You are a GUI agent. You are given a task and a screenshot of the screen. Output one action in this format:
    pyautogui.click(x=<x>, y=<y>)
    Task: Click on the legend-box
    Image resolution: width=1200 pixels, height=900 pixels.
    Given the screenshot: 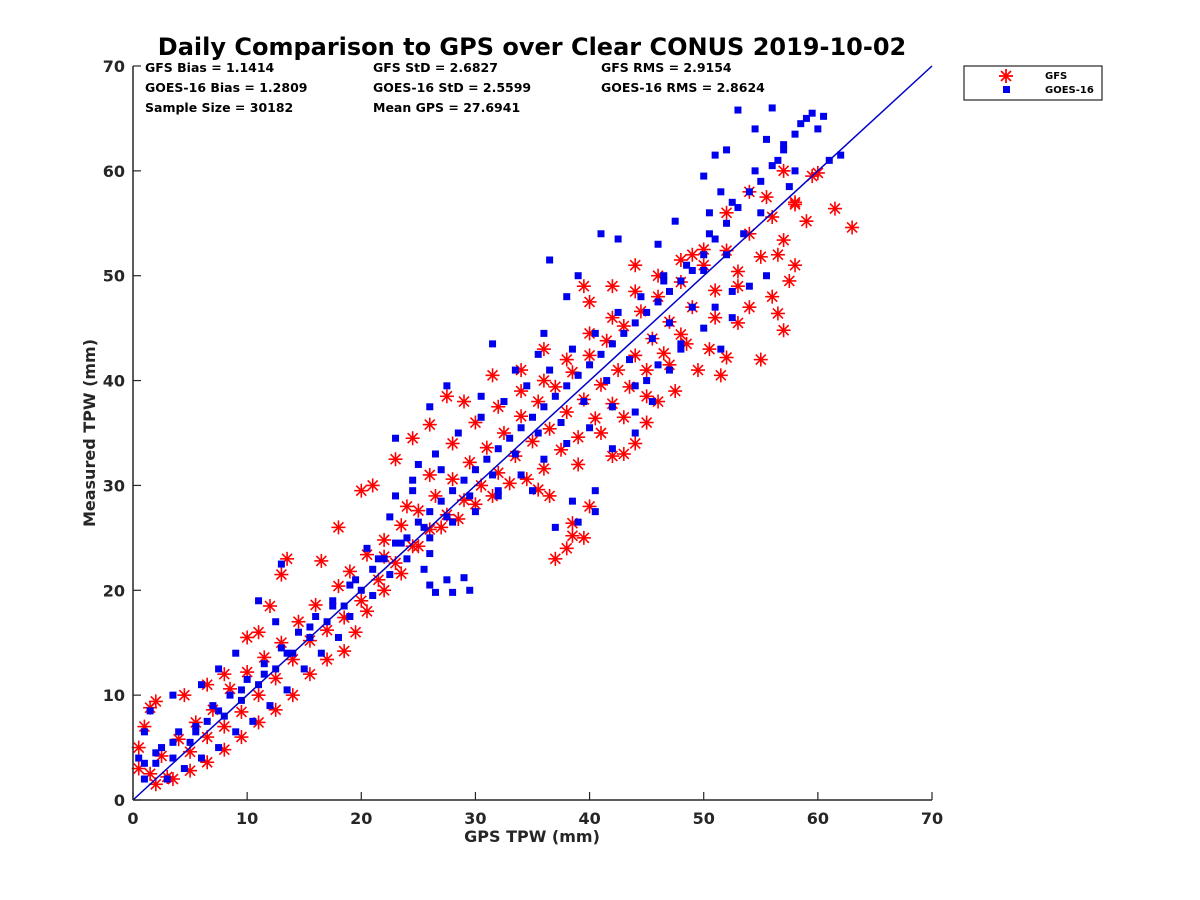 What is the action you would take?
    pyautogui.click(x=1033, y=83)
    